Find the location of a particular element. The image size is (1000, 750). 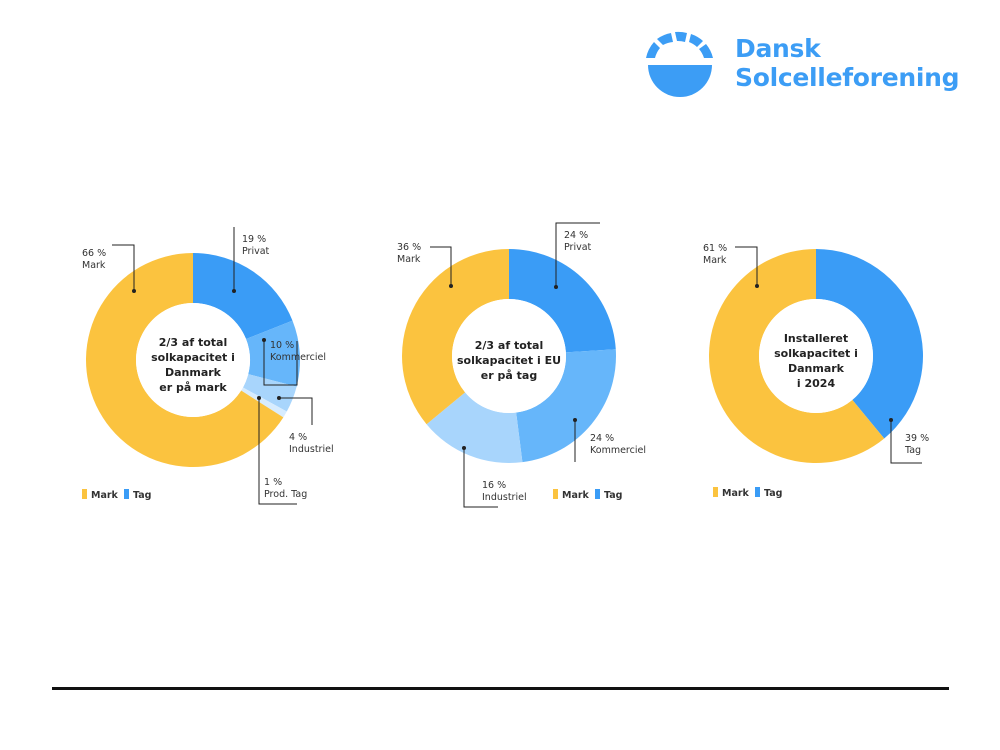

data-label-pct-prod-tag: 1 % is located at coordinates (273, 482).